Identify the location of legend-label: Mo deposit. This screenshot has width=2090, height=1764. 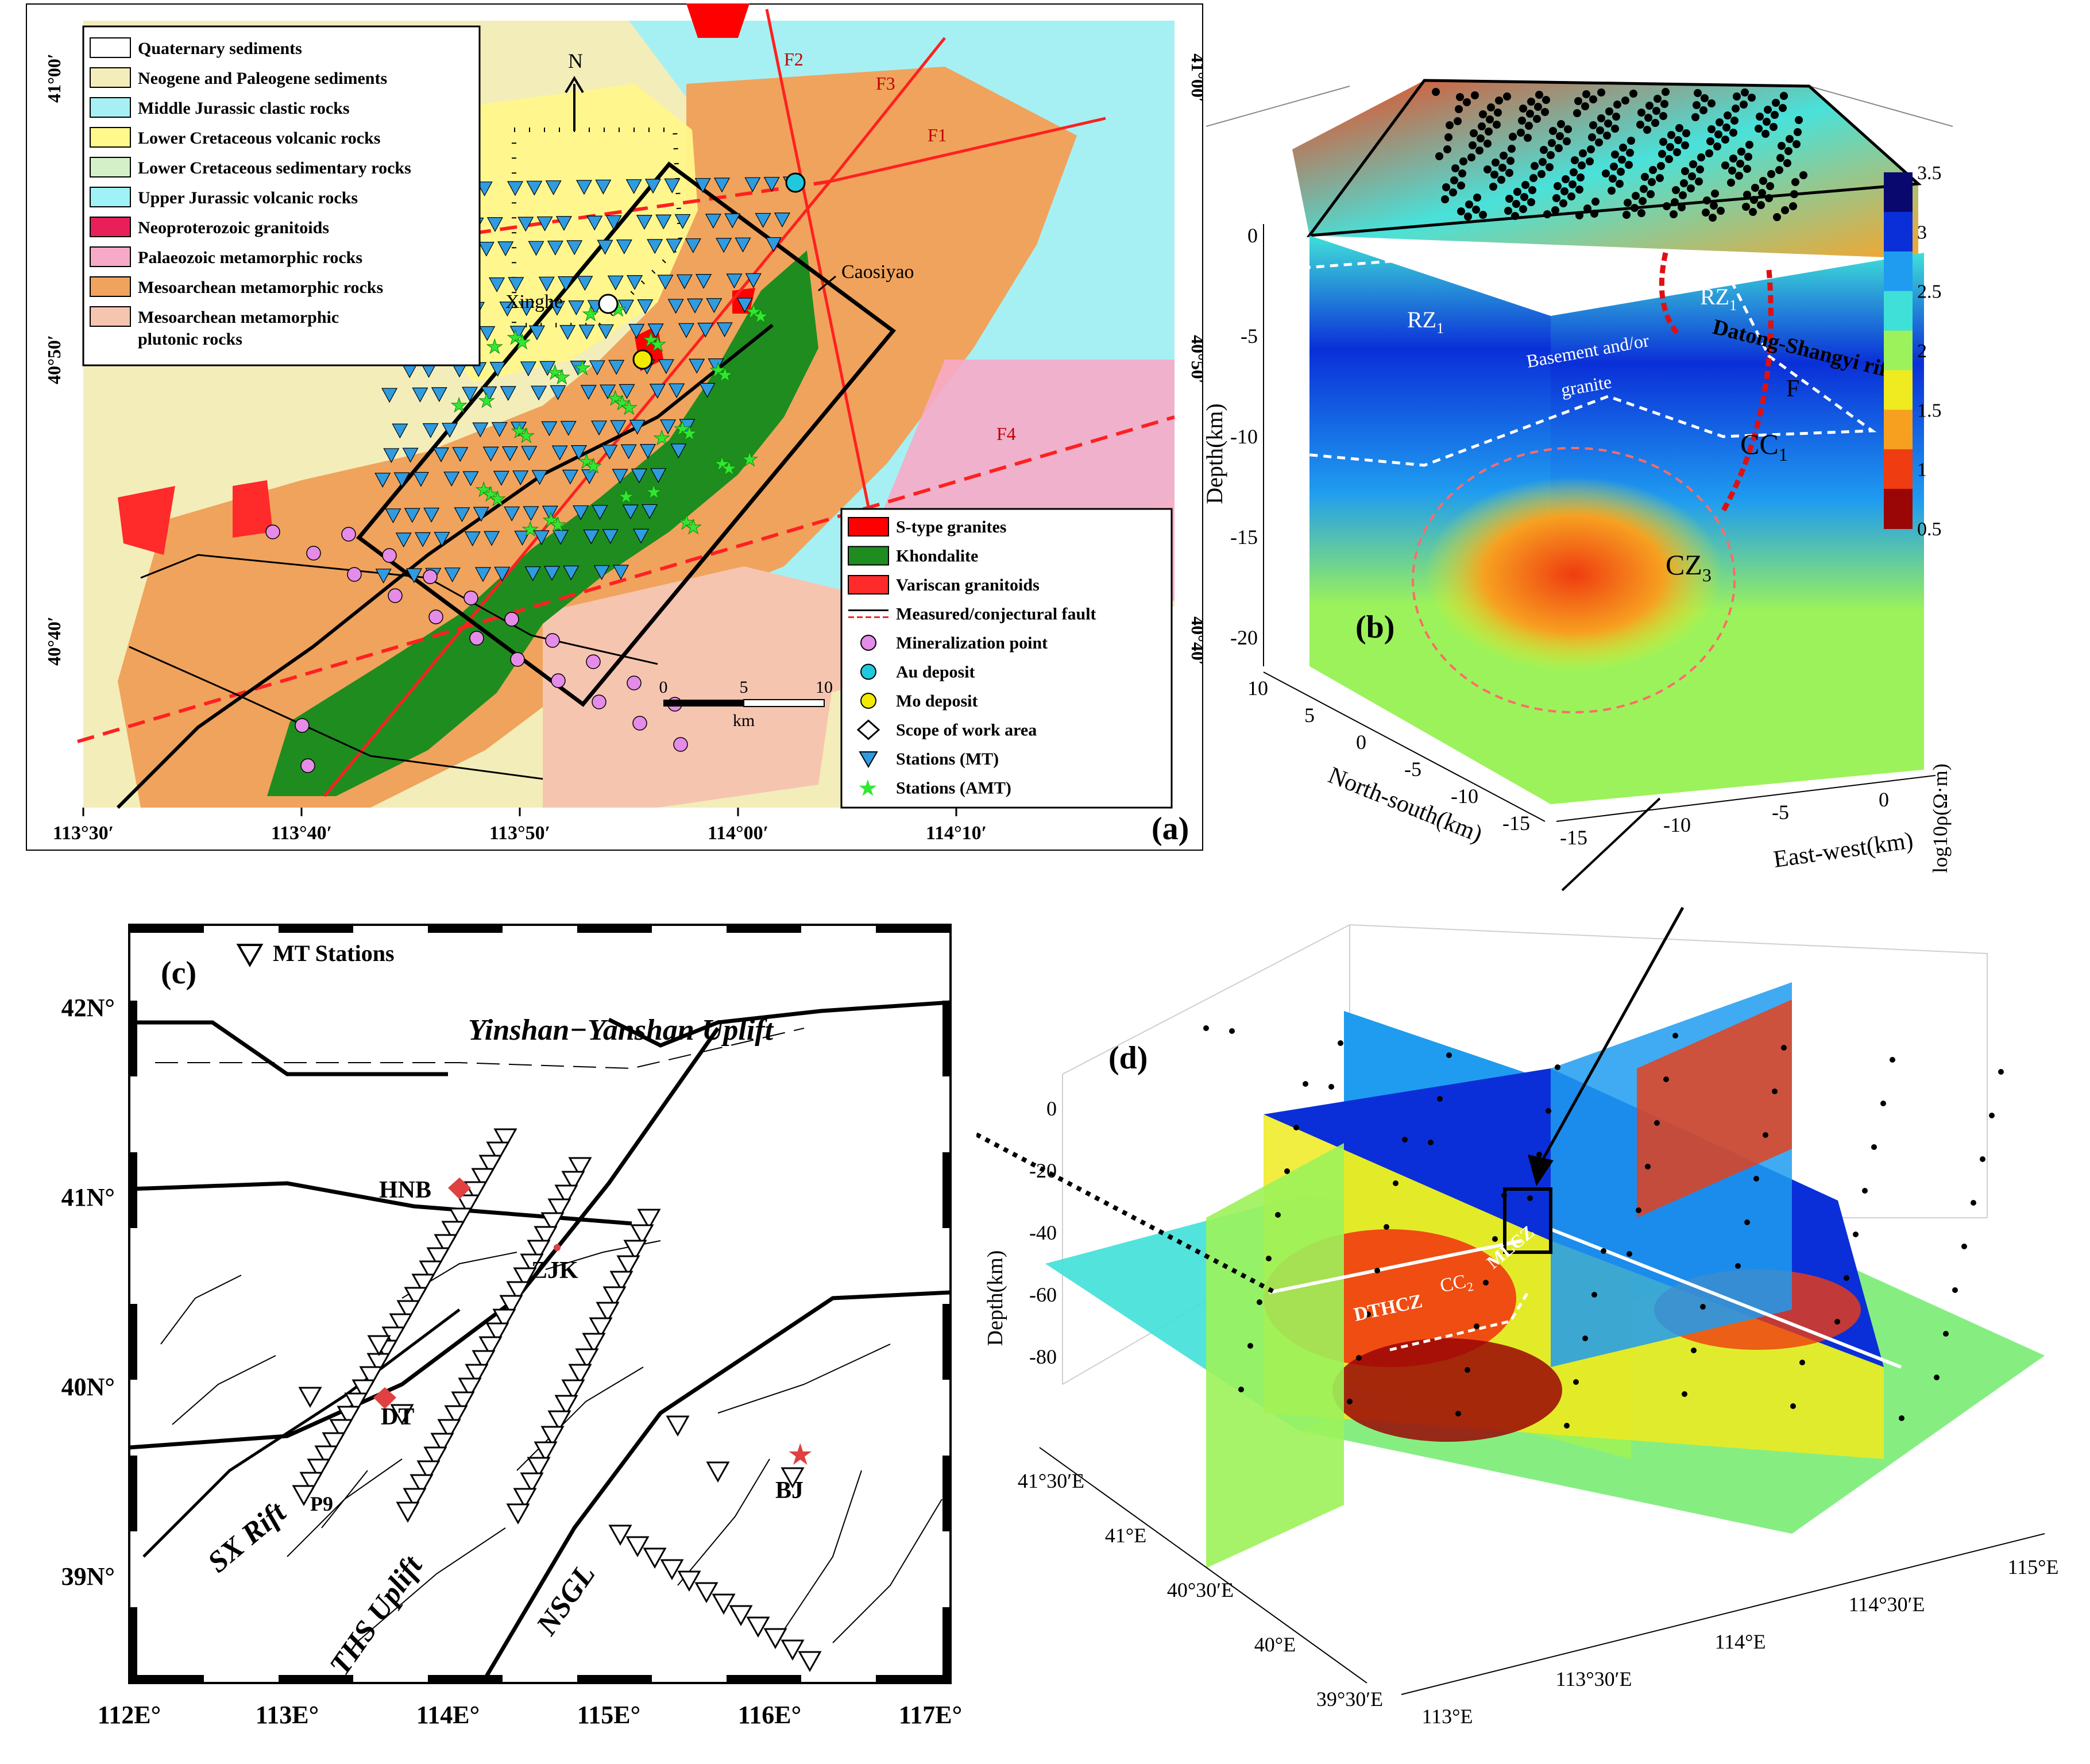
(937, 701).